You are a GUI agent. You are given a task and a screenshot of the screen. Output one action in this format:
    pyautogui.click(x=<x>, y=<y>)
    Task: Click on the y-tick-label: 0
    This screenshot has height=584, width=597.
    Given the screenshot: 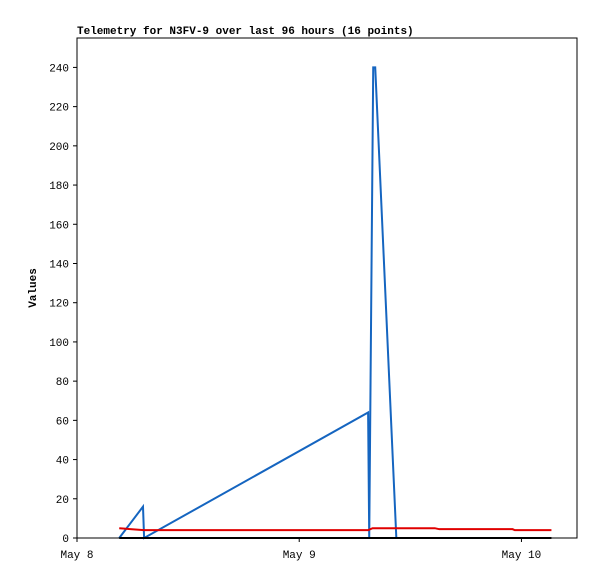 What is the action you would take?
    pyautogui.click(x=65, y=540)
    